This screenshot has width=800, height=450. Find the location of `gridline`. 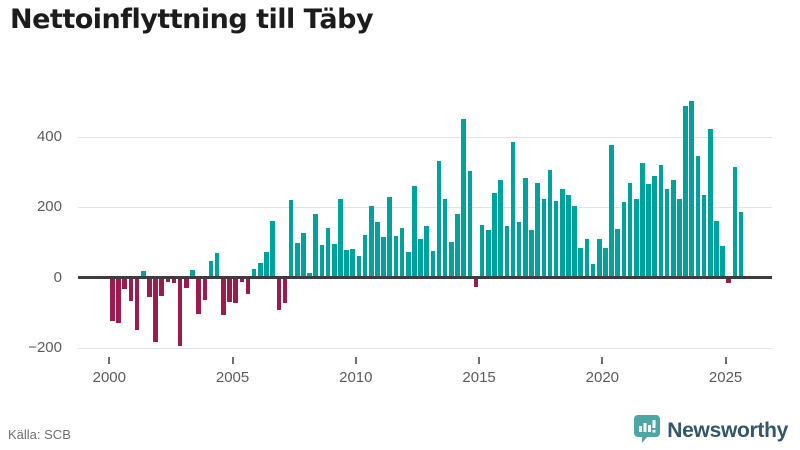

gridline is located at coordinates (425, 208).